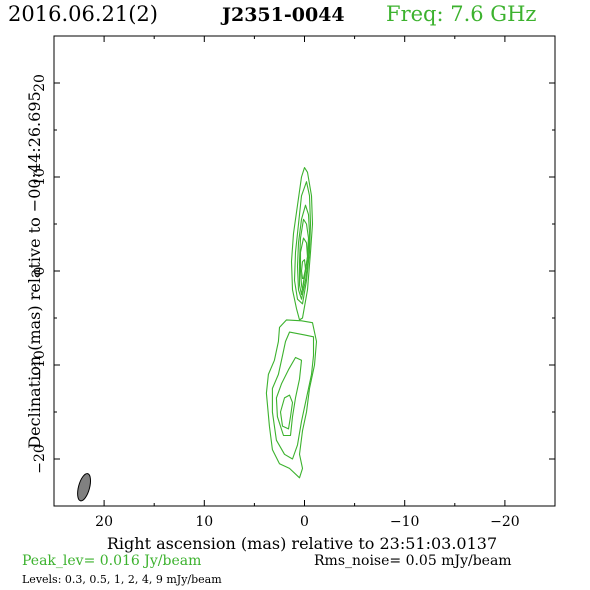  What do you see at coordinates (40, 271) in the screenshot?
I see `y-tick-label: 0` at bounding box center [40, 271].